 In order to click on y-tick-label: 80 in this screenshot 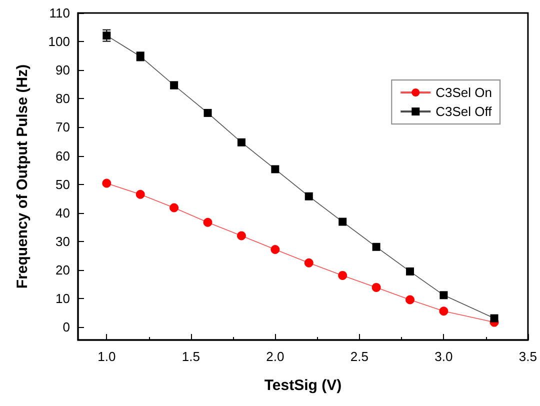, I will do `click(63, 98)`.